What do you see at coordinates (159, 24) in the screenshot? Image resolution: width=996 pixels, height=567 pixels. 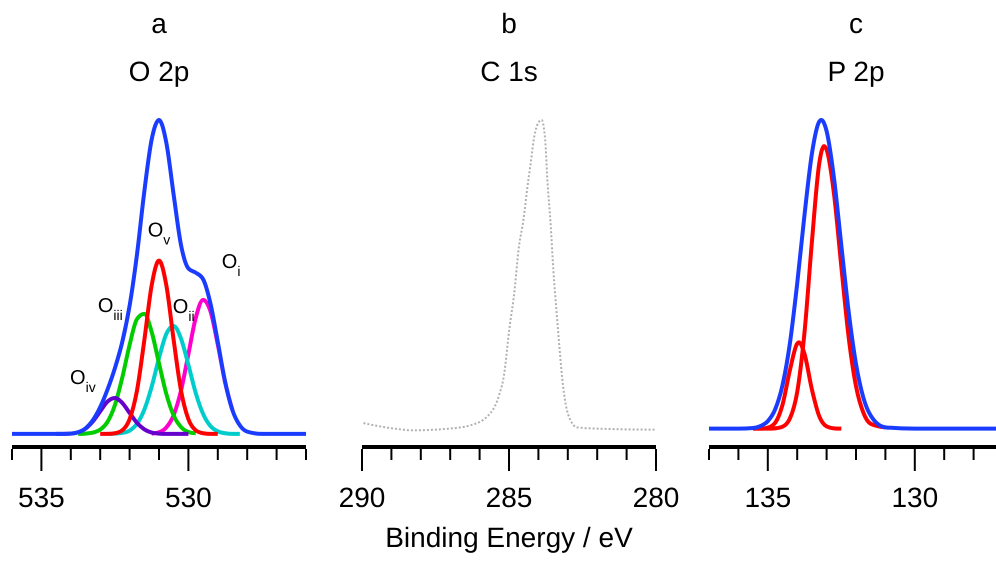 I see `chart-title: a` at bounding box center [159, 24].